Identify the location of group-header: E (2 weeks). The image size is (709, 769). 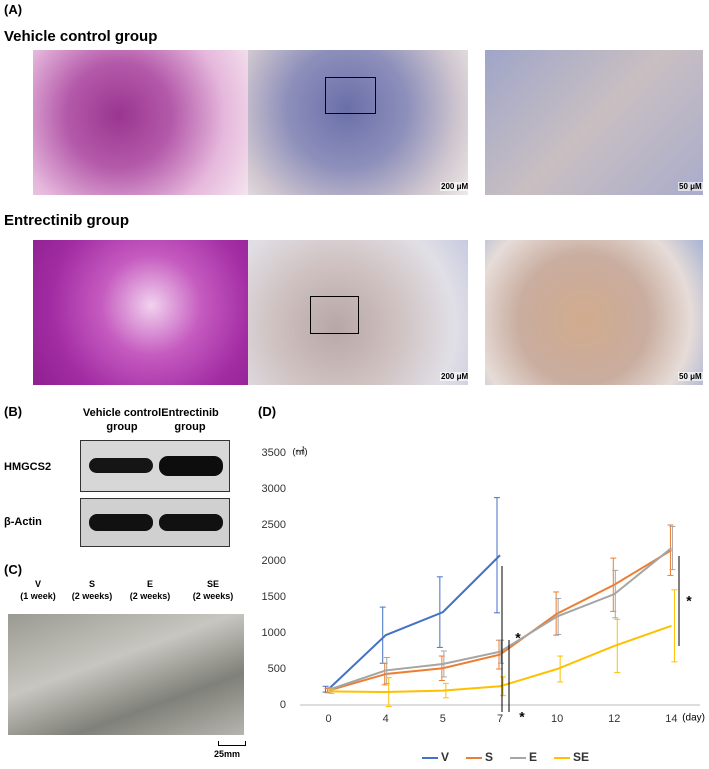
(150, 590).